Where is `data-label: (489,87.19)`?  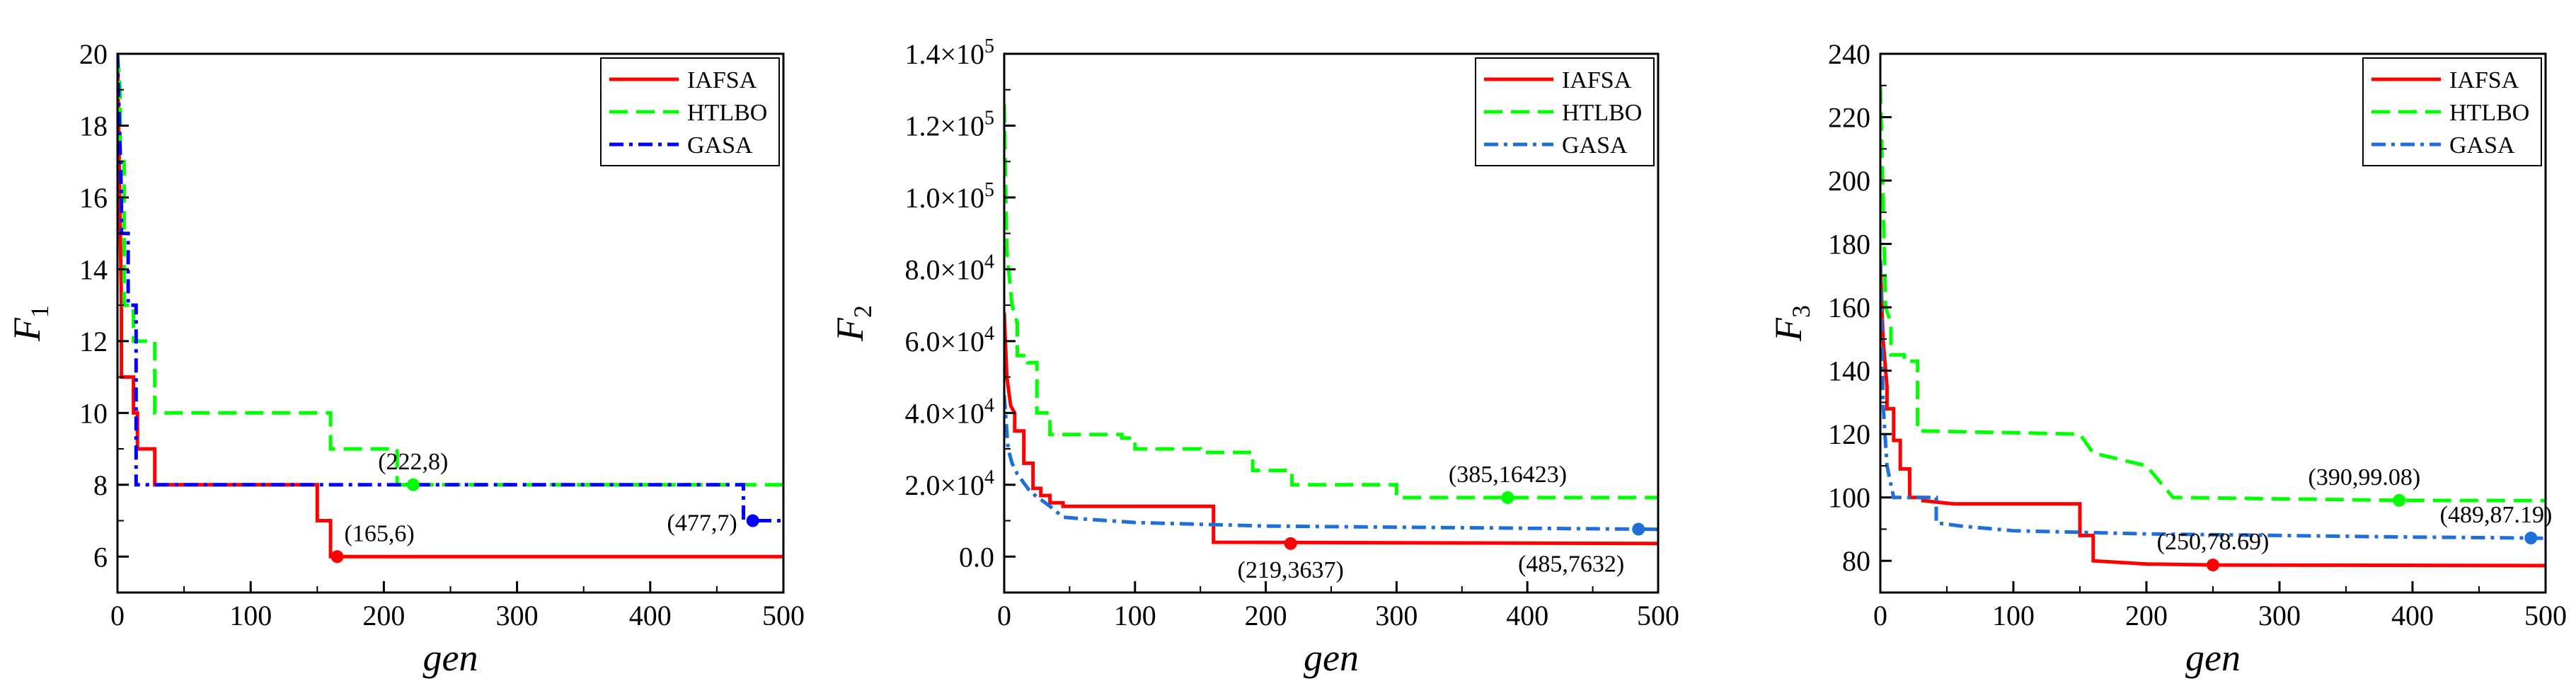 data-label: (489,87.19) is located at coordinates (2496, 515).